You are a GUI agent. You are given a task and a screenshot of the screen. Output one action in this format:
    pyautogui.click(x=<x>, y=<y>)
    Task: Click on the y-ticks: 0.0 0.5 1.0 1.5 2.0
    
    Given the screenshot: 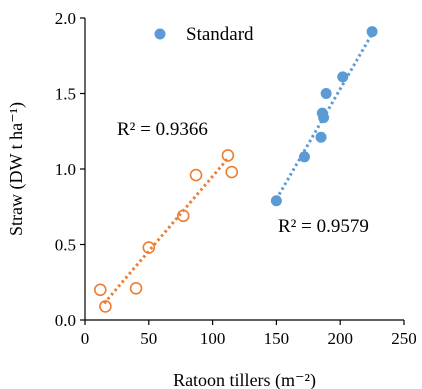 What is the action you would take?
    pyautogui.click(x=70, y=169)
    